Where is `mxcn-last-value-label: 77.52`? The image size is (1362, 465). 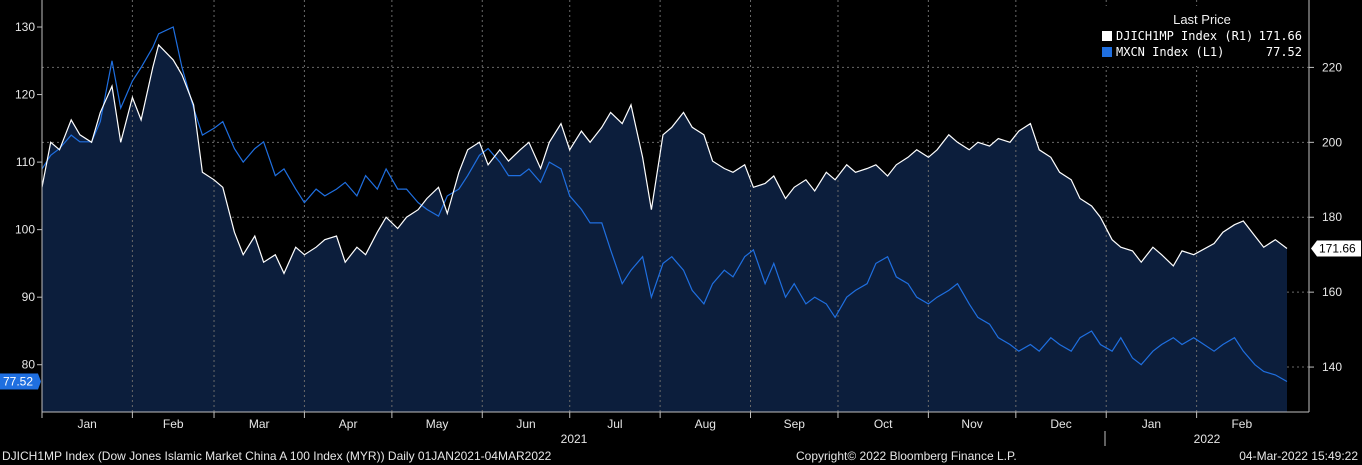 mxcn-last-value-label: 77.52 is located at coordinates (18, 381).